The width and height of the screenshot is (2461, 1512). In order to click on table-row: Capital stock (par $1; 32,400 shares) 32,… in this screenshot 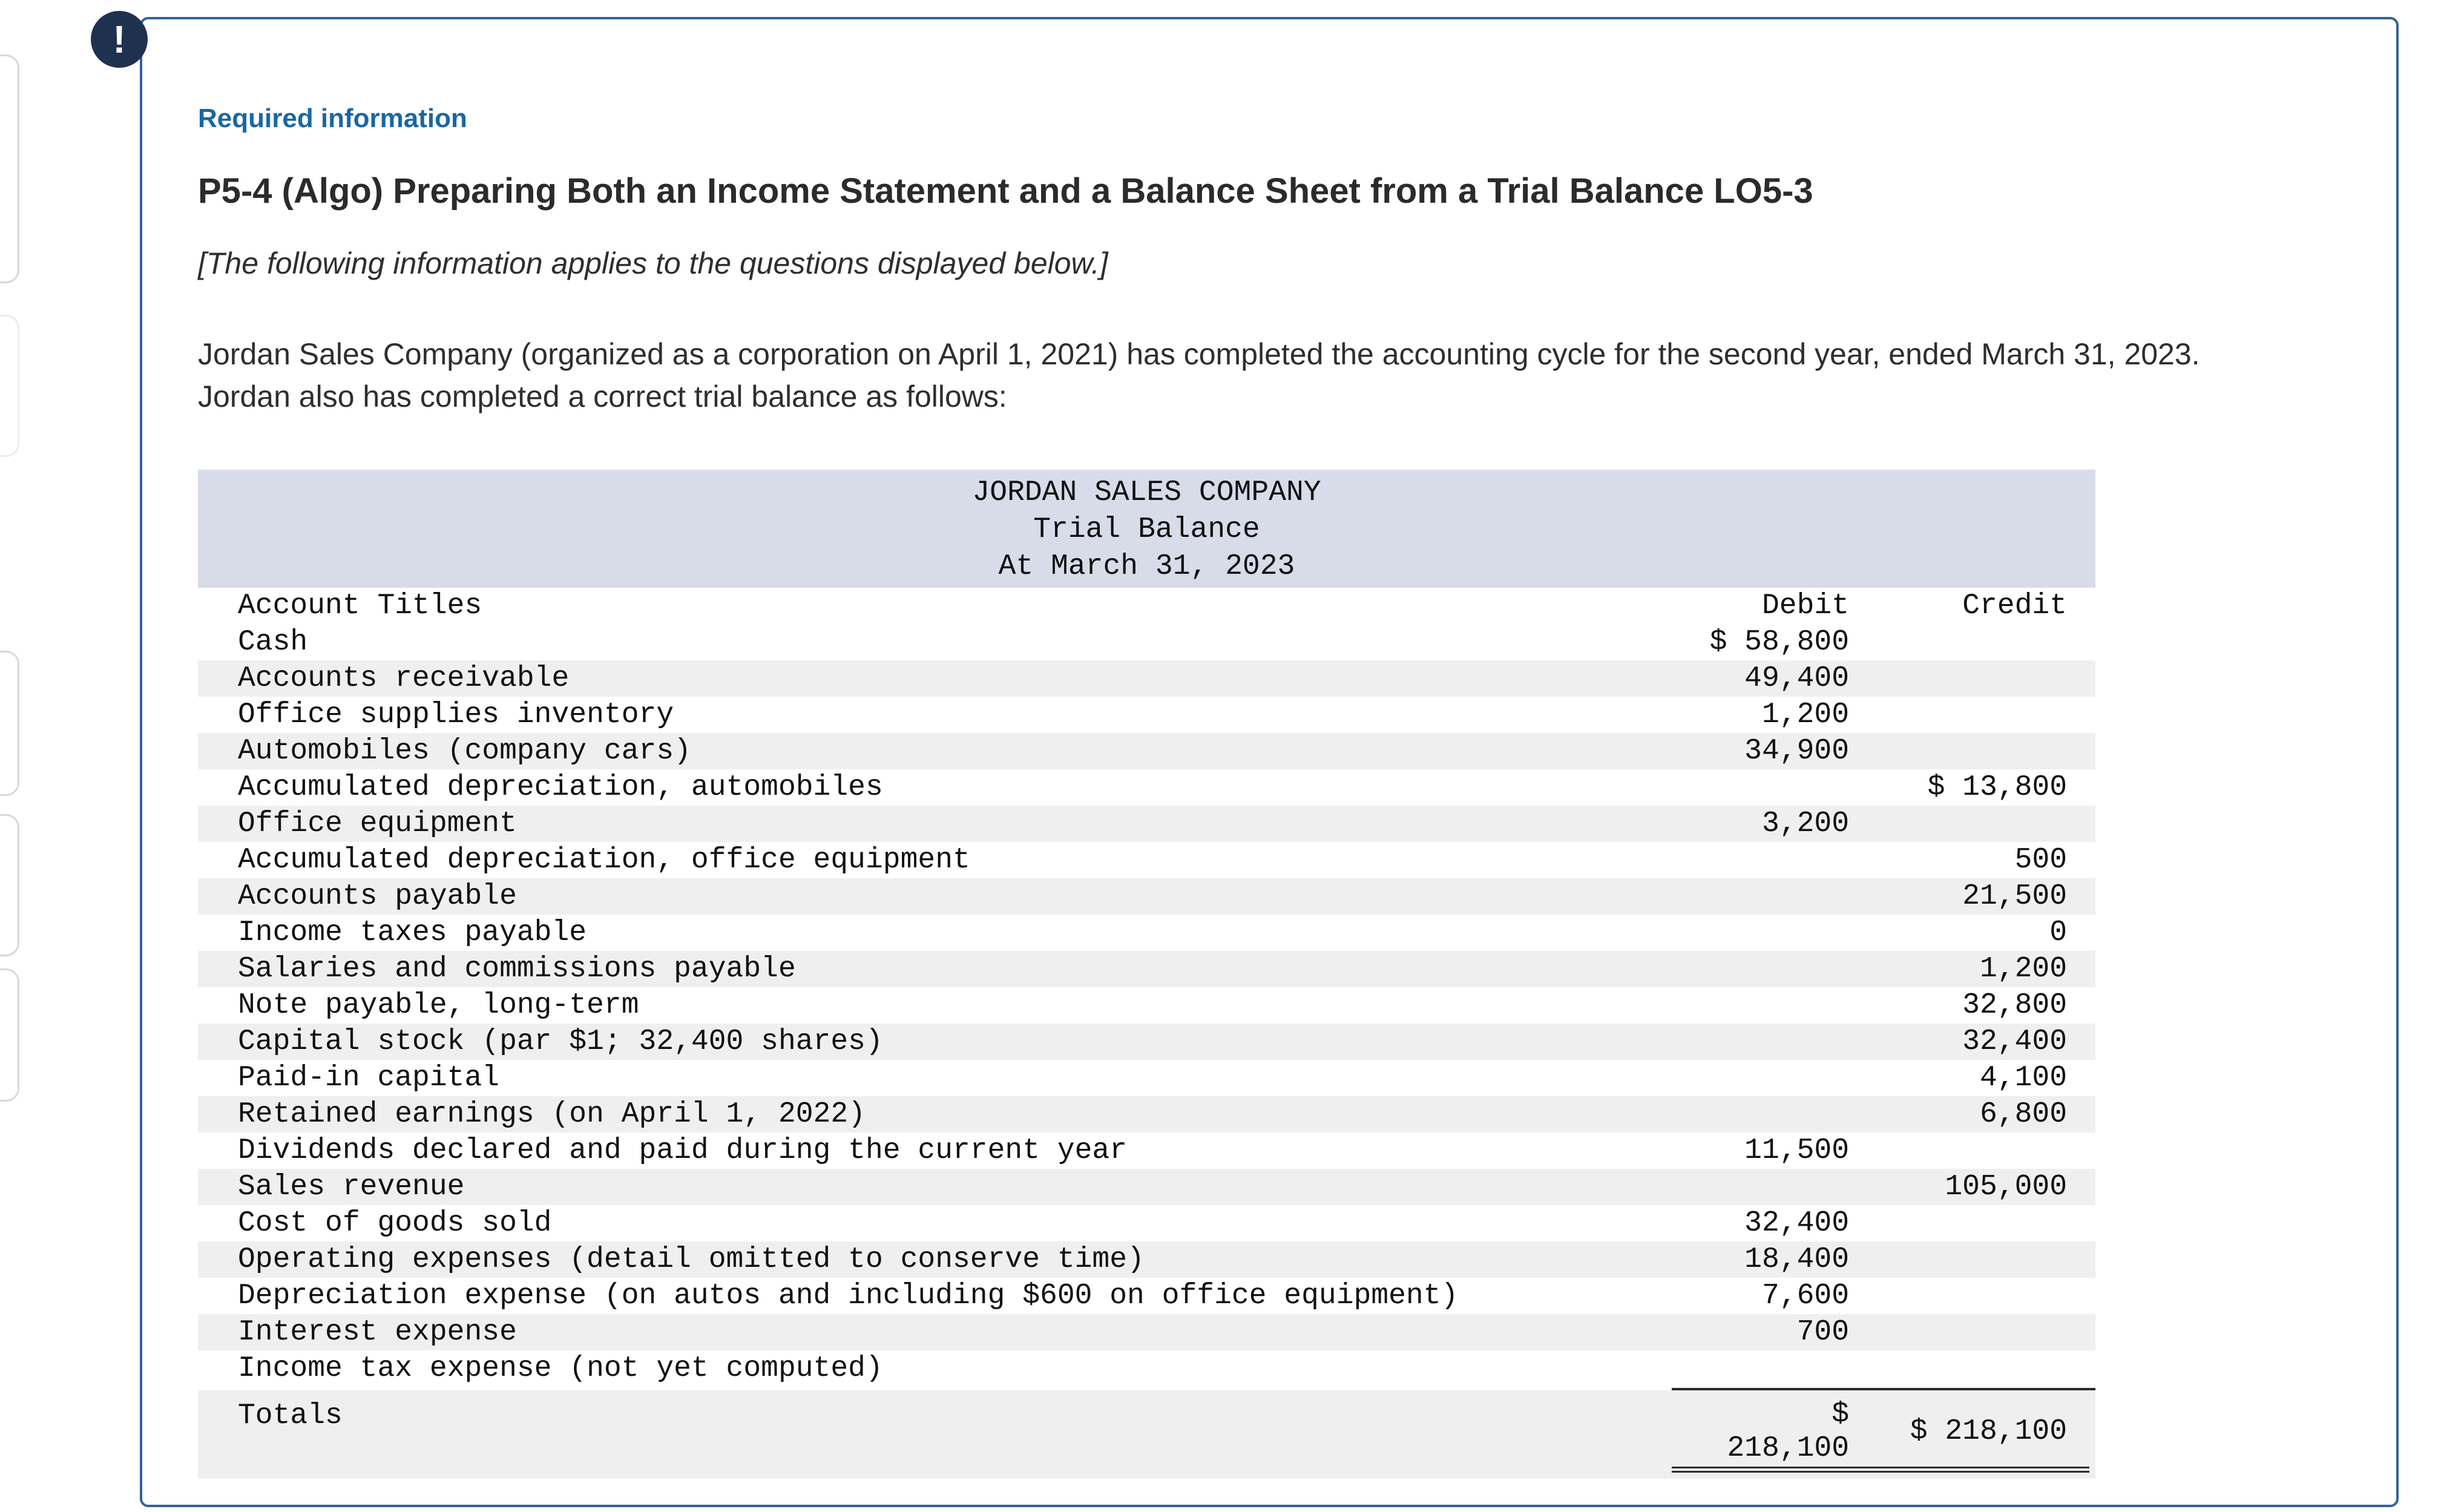, I will do `click(1146, 1042)`.